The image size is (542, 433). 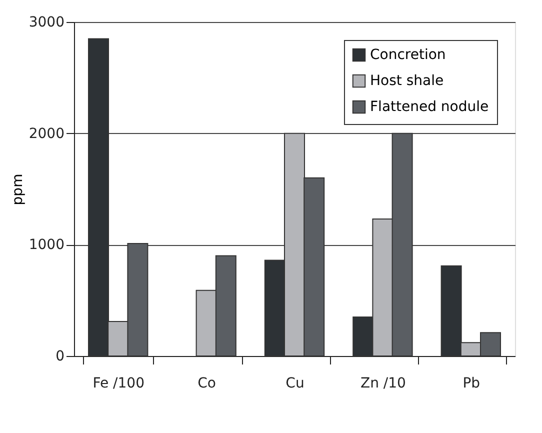 I want to click on y-tick-label: 3000, so click(x=46, y=22).